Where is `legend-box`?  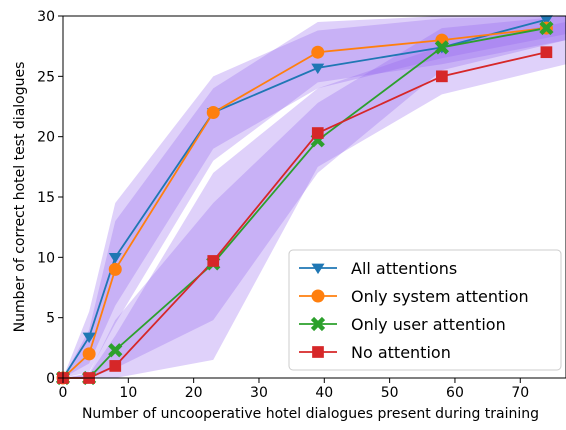 legend-box is located at coordinates (425, 310).